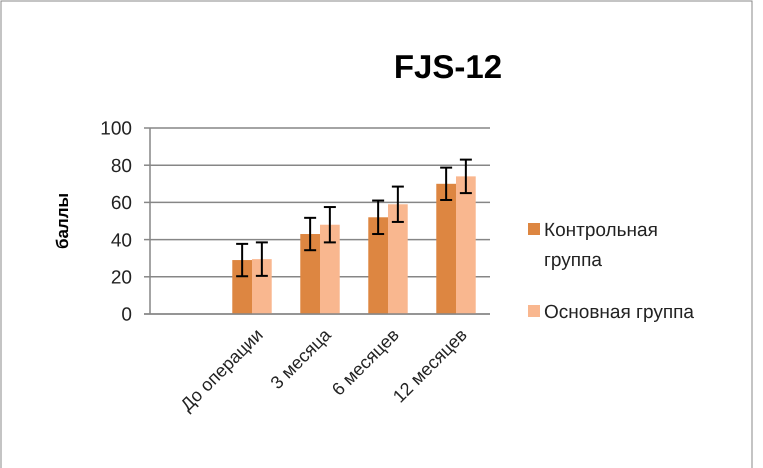  What do you see at coordinates (601, 246) in the screenshot?
I see `legend-label: Контрольная группа` at bounding box center [601, 246].